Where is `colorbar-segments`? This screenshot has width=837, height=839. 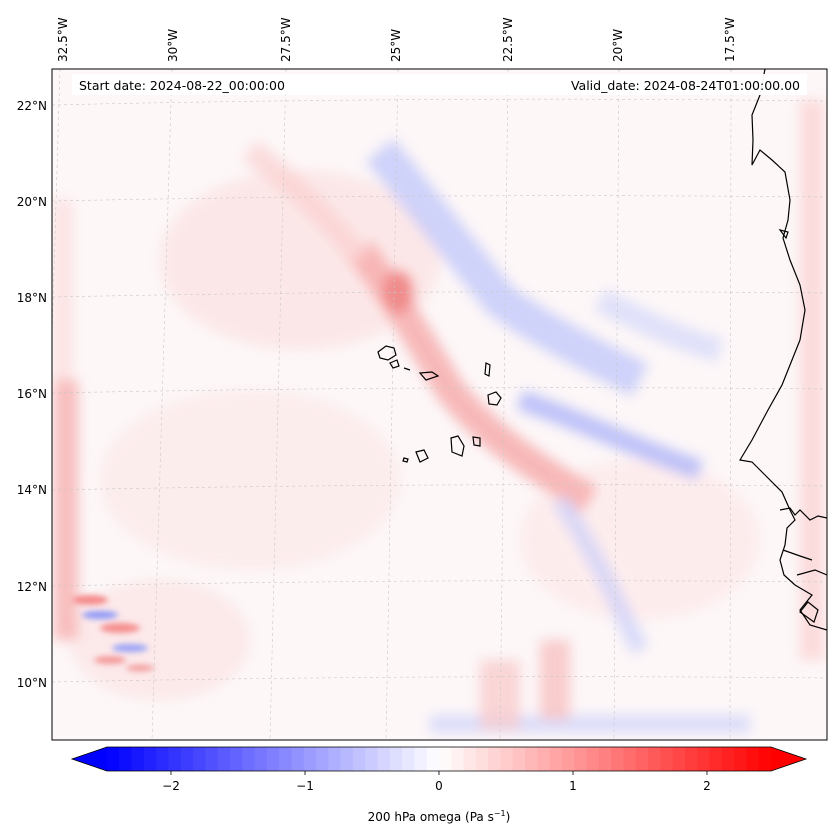 colorbar-segments is located at coordinates (439, 759).